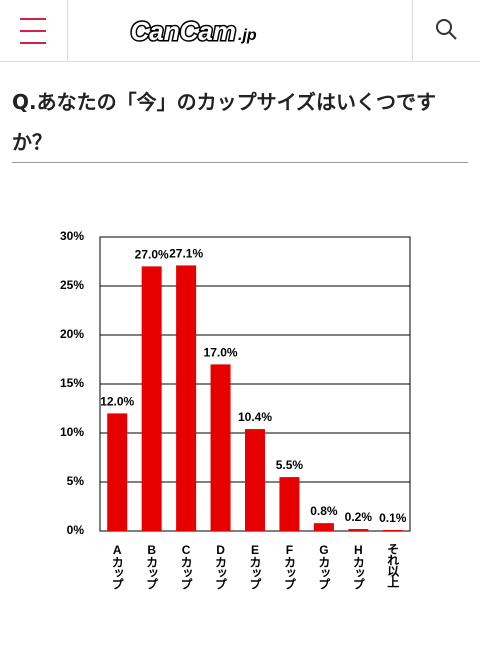 The height and width of the screenshot is (645, 480). What do you see at coordinates (76, 481) in the screenshot?
I see `y-tick-label: 5%` at bounding box center [76, 481].